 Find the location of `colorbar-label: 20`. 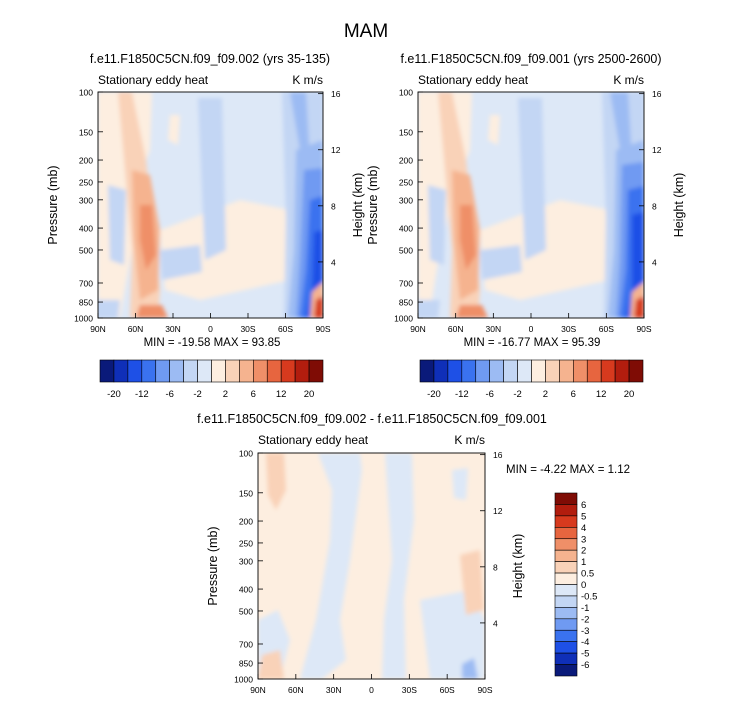

colorbar-label: 20 is located at coordinates (309, 394).